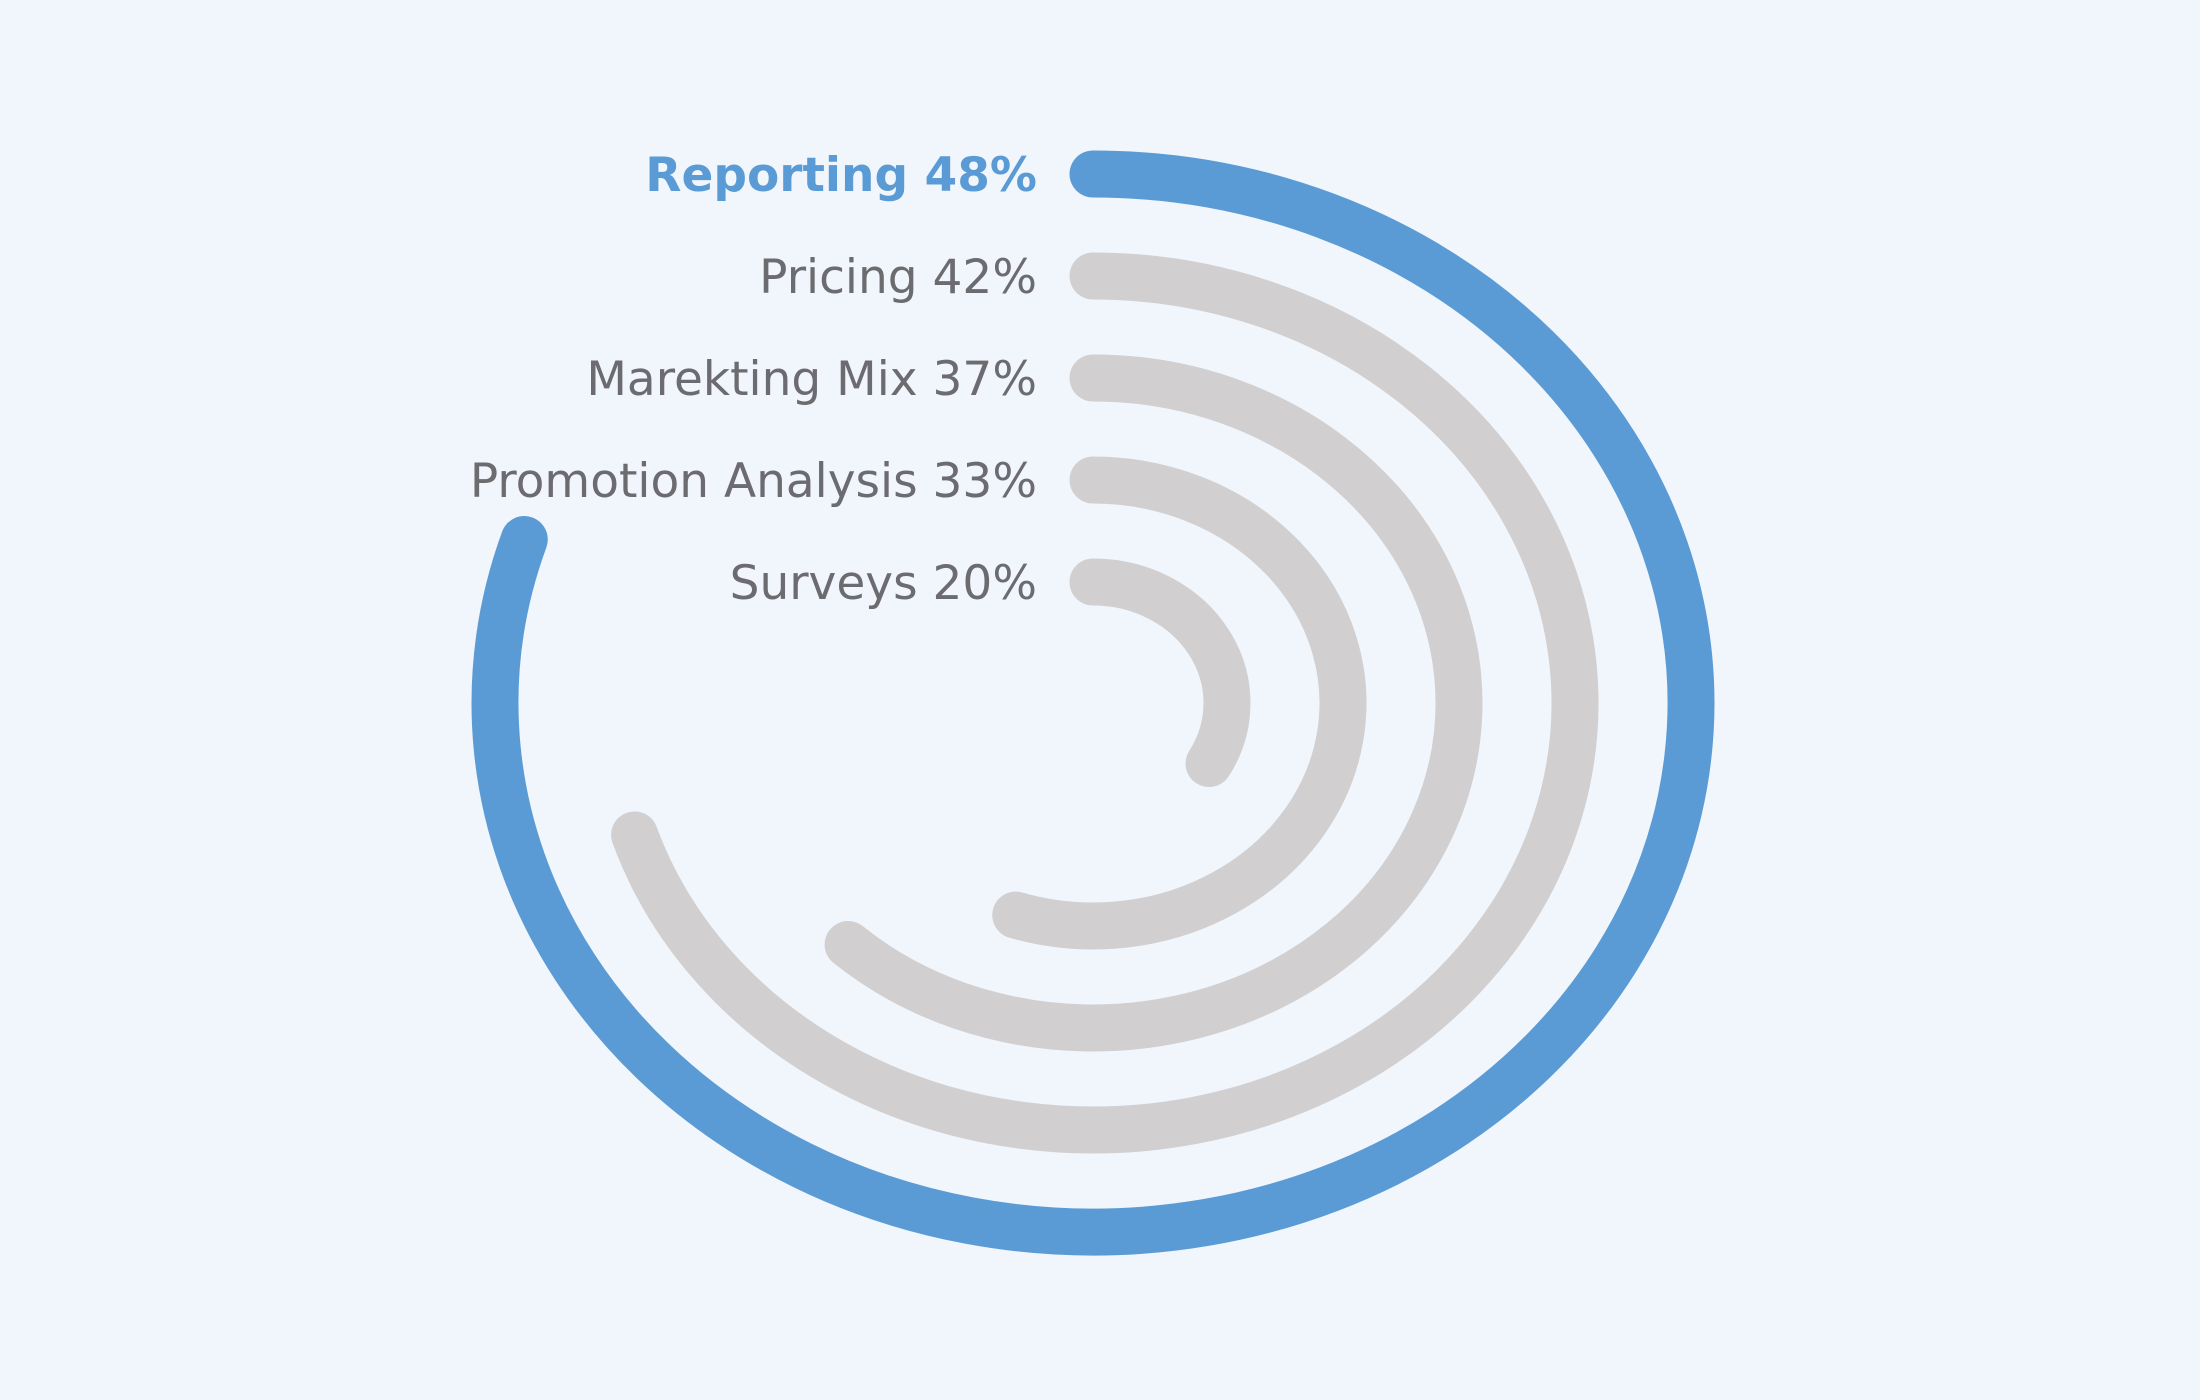 The height and width of the screenshot is (1400, 2200). I want to click on label-surveys: Surveys 20%, so click(883, 583).